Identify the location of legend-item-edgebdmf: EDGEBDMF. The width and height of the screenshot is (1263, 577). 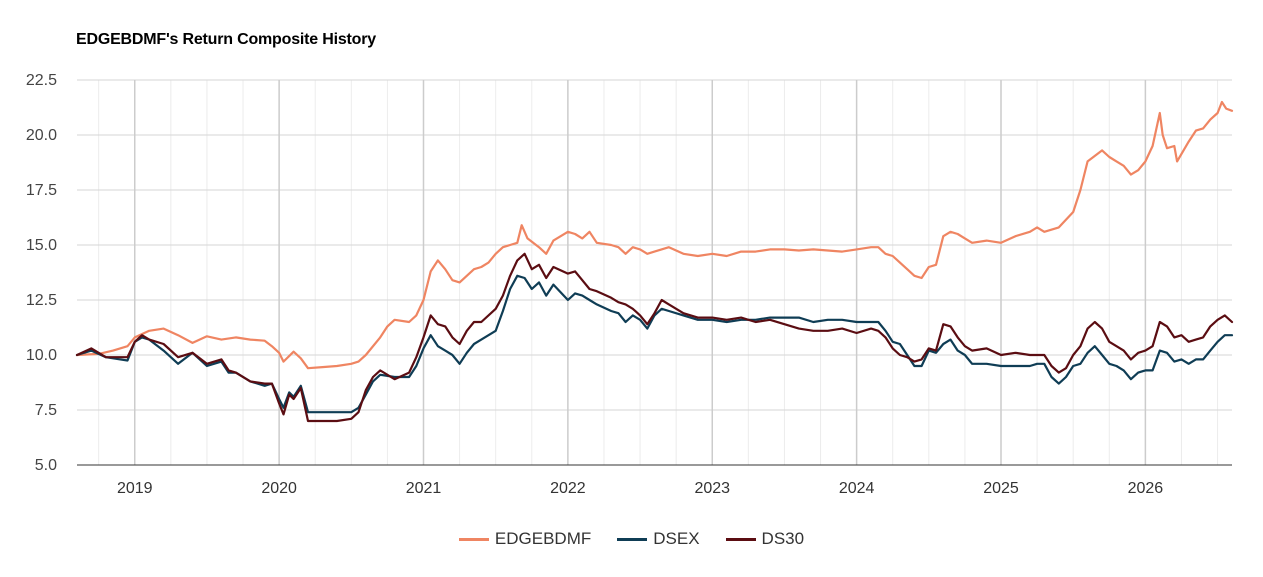
(525, 539).